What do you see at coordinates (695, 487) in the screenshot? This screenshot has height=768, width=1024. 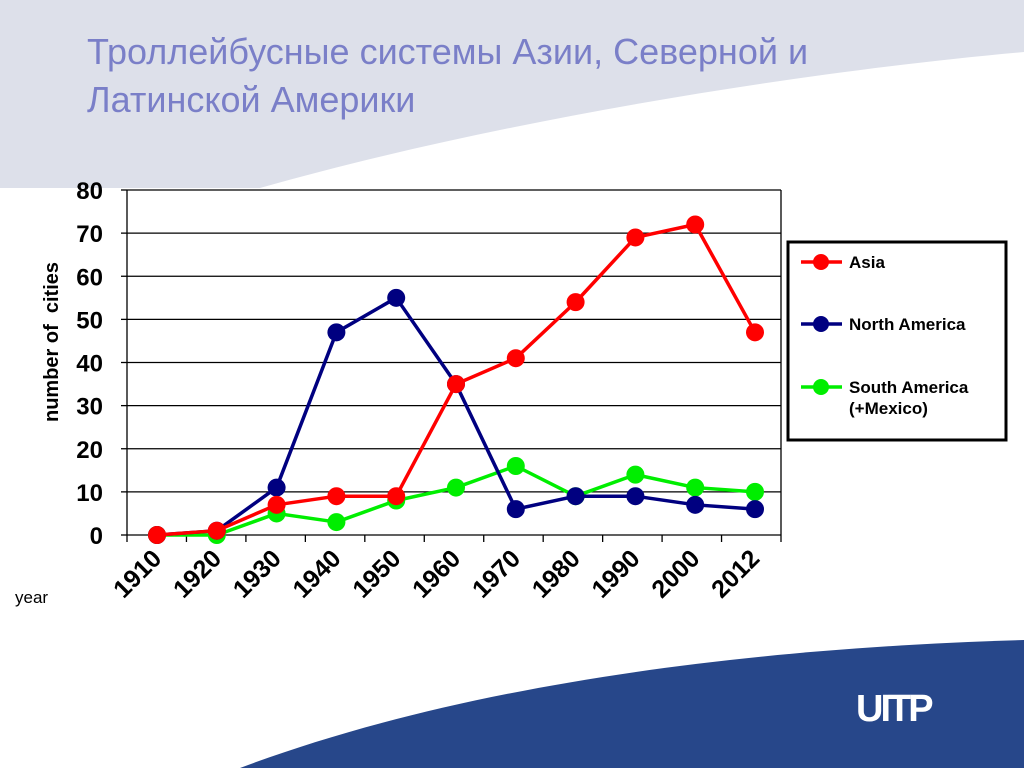 I see `data-point-south-america-2000` at bounding box center [695, 487].